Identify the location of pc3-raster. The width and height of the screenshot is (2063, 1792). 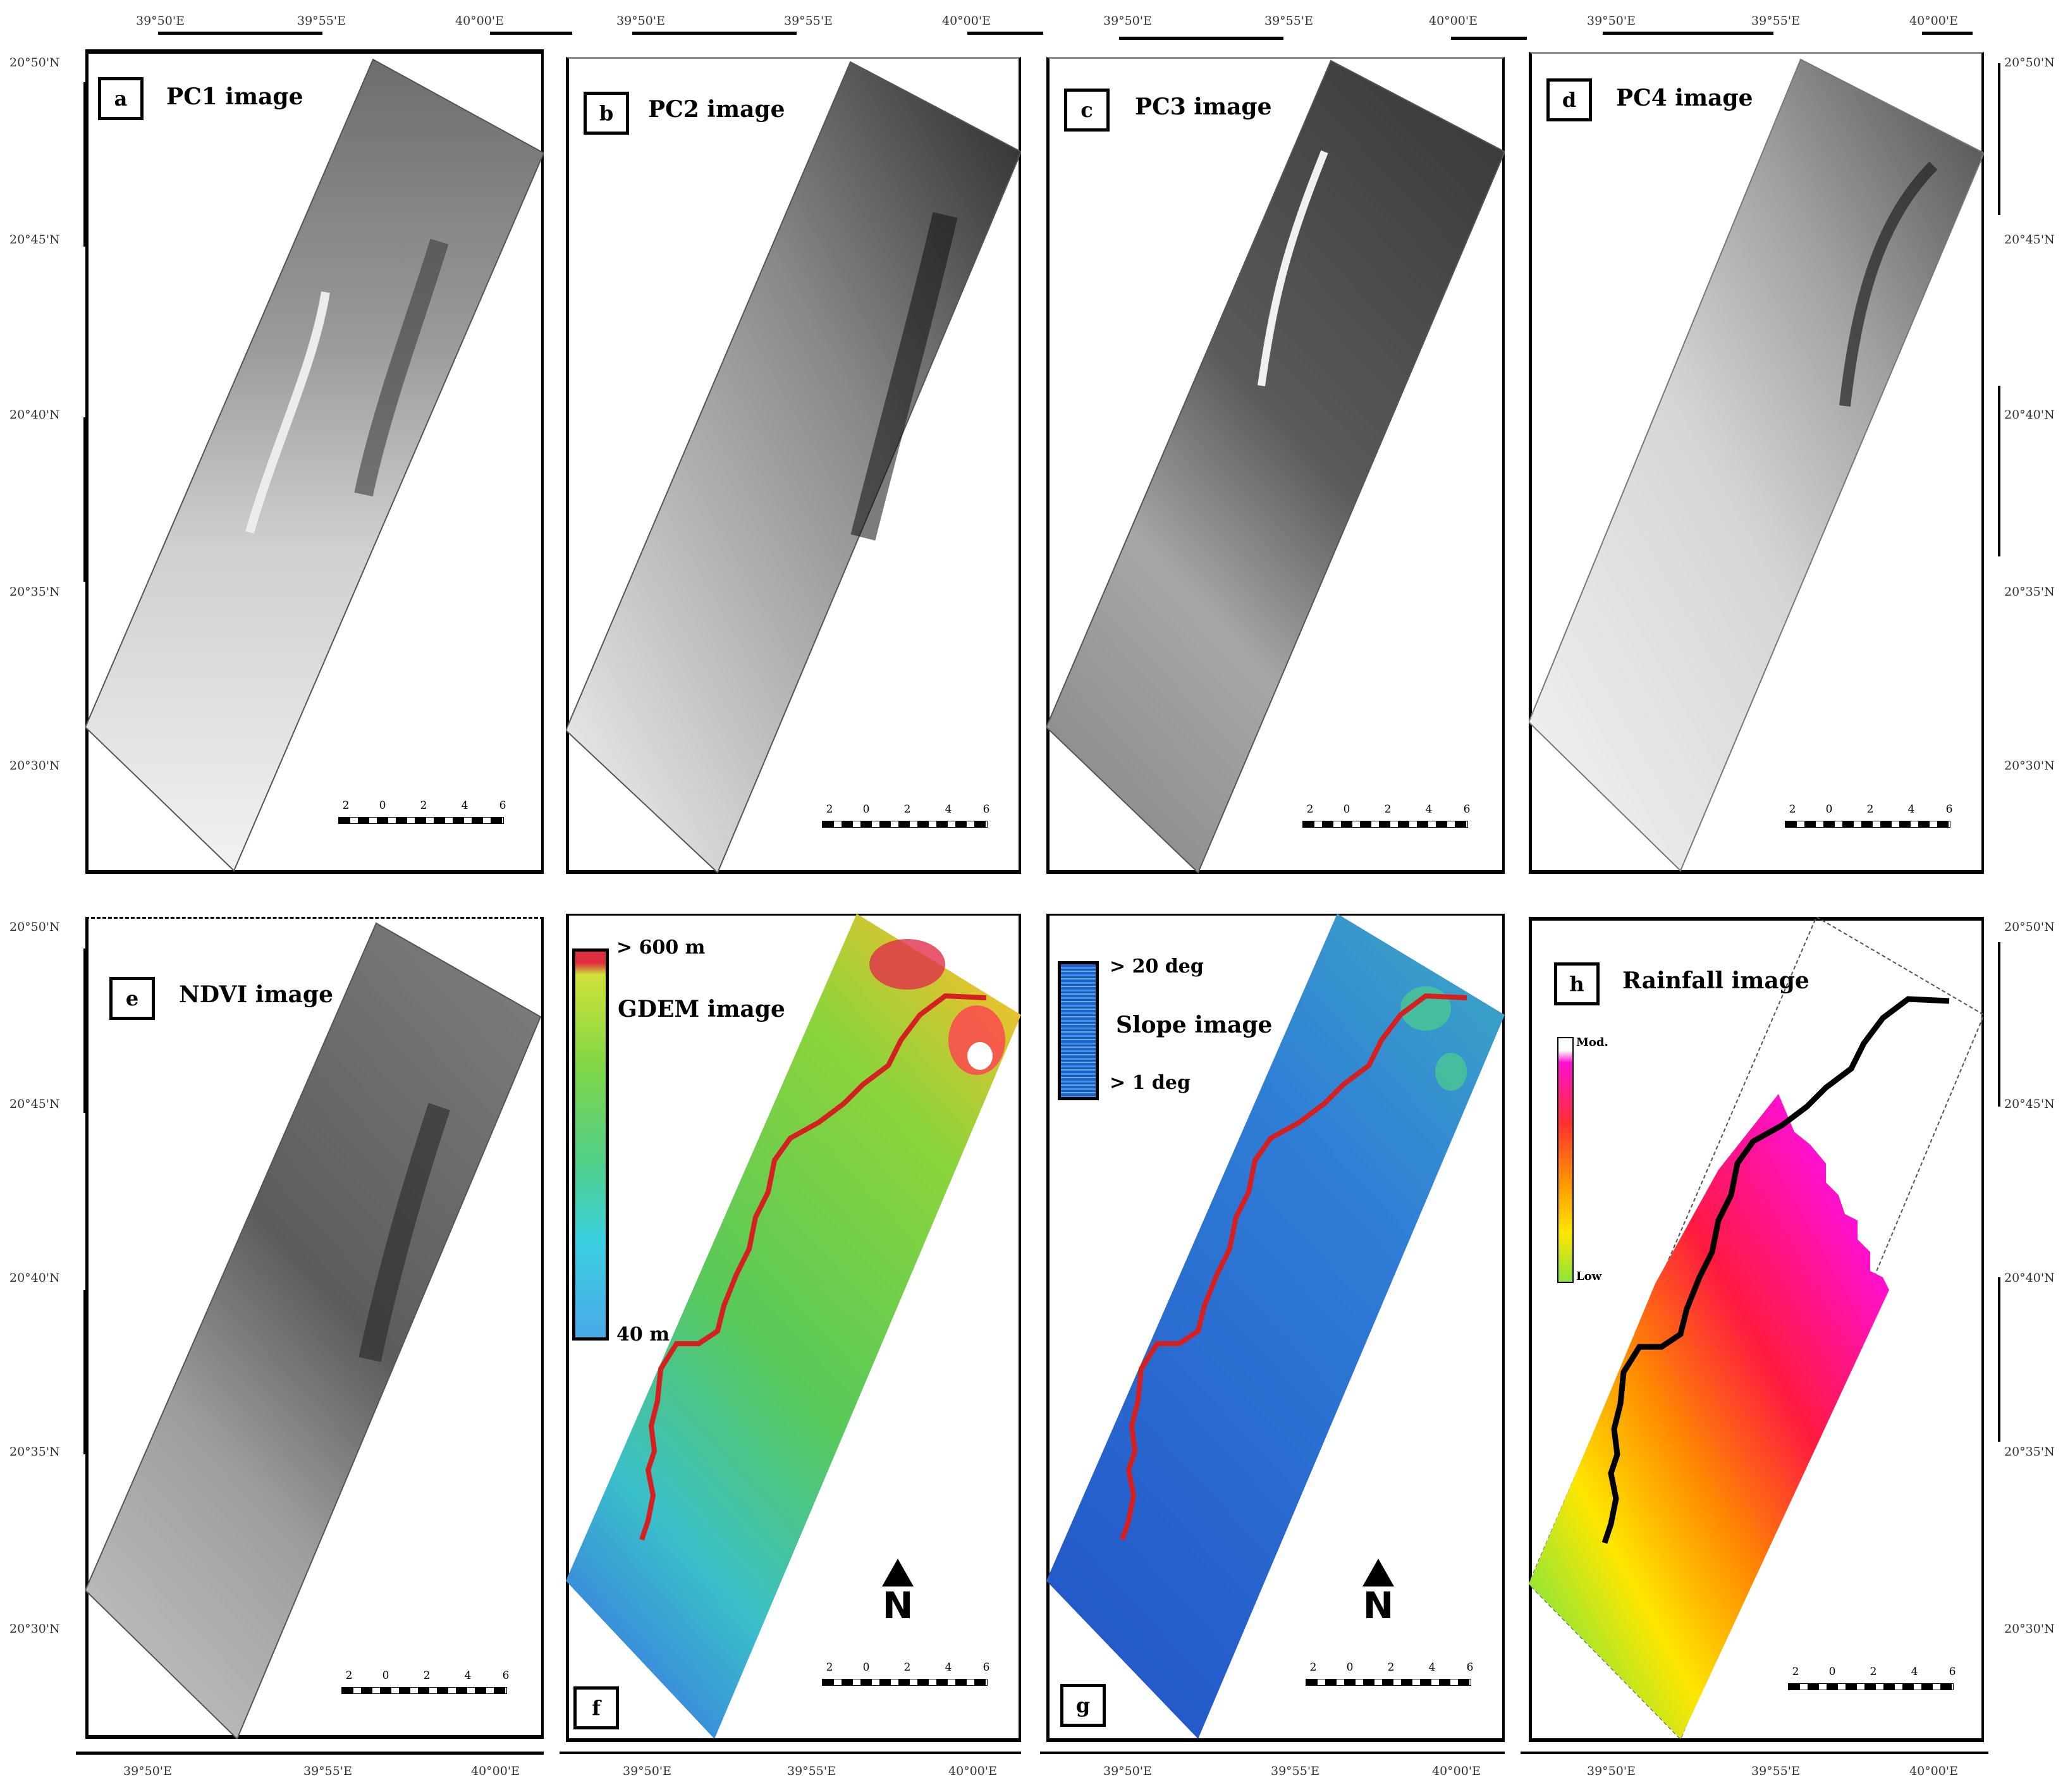
(1275, 466).